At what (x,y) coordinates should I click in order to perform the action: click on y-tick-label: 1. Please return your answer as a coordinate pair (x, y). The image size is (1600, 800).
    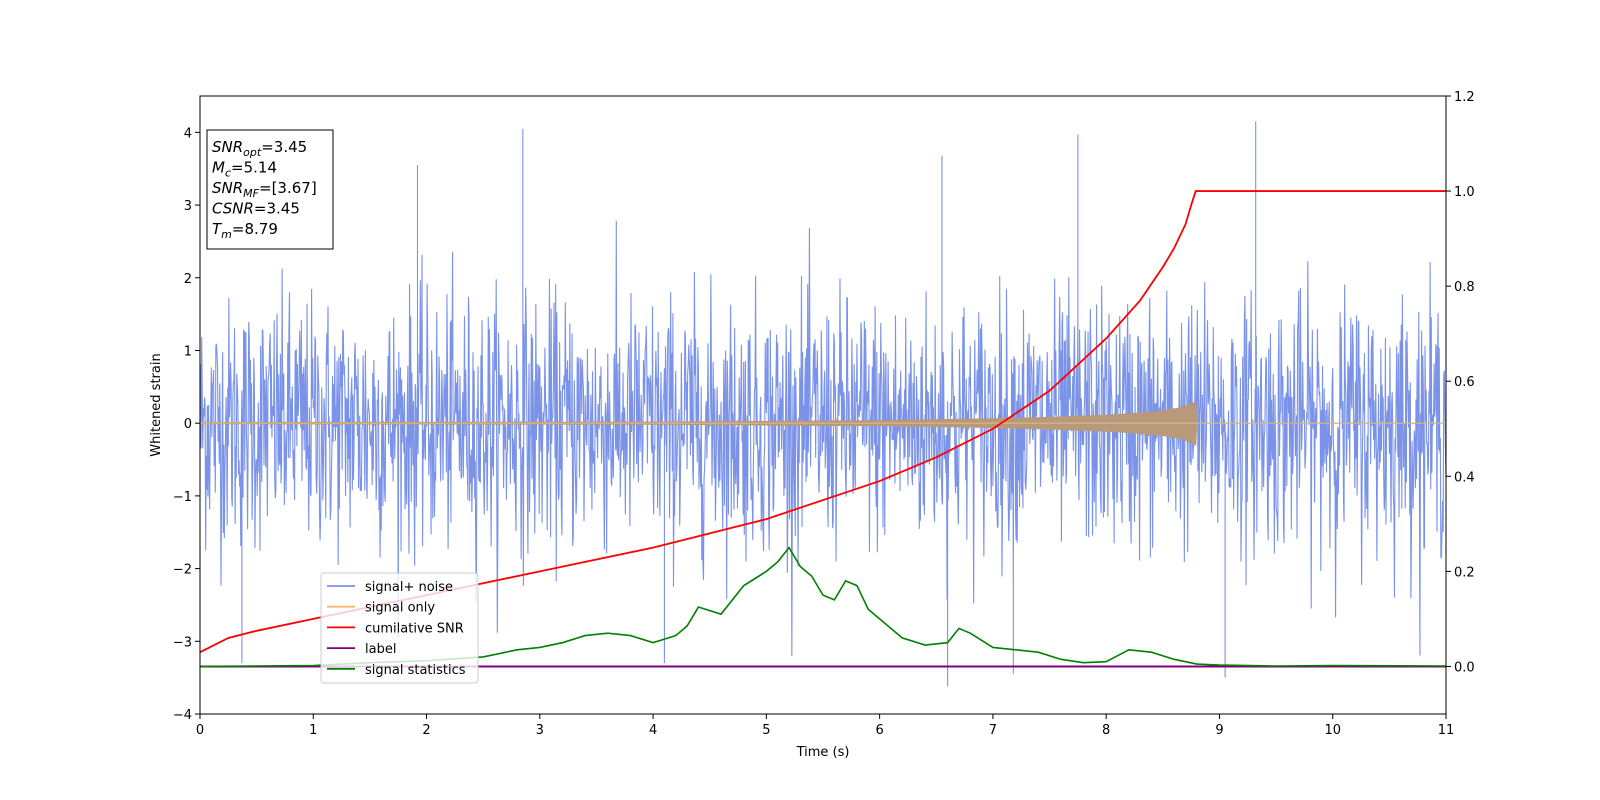
    Looking at the image, I should click on (188, 351).